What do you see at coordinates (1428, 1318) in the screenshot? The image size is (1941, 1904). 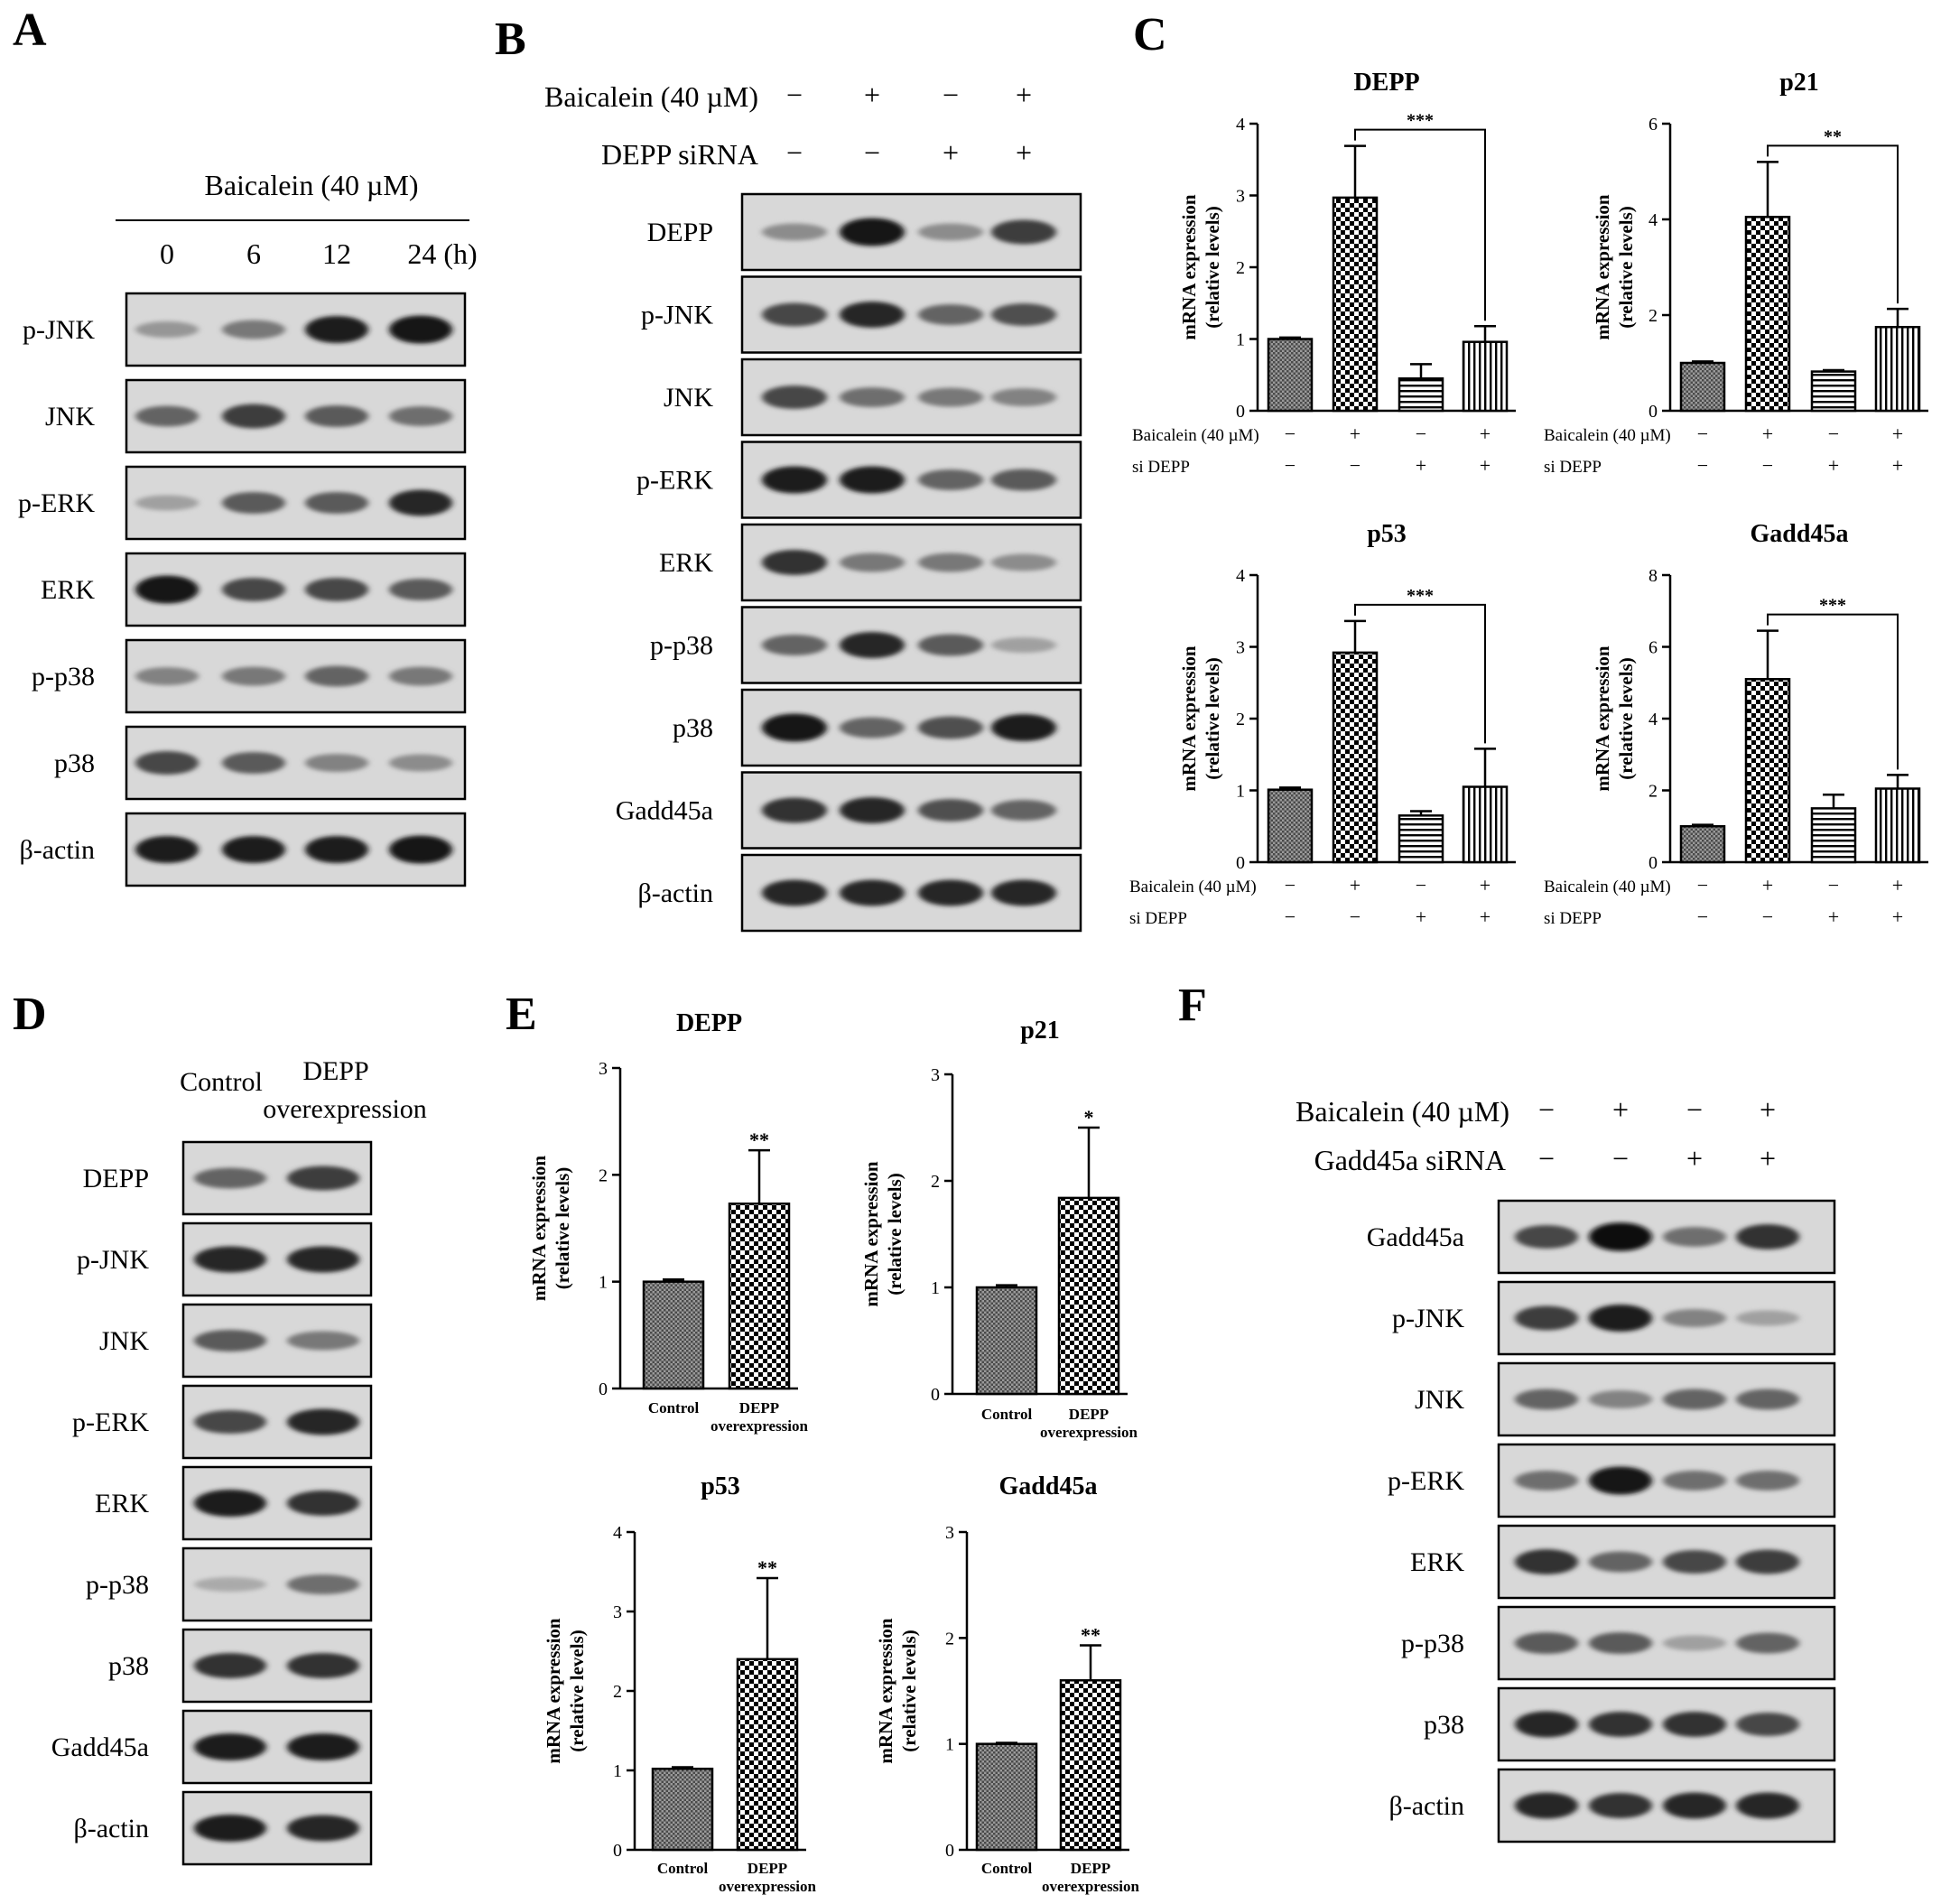 I see `blot-row-label: p-JNK` at bounding box center [1428, 1318].